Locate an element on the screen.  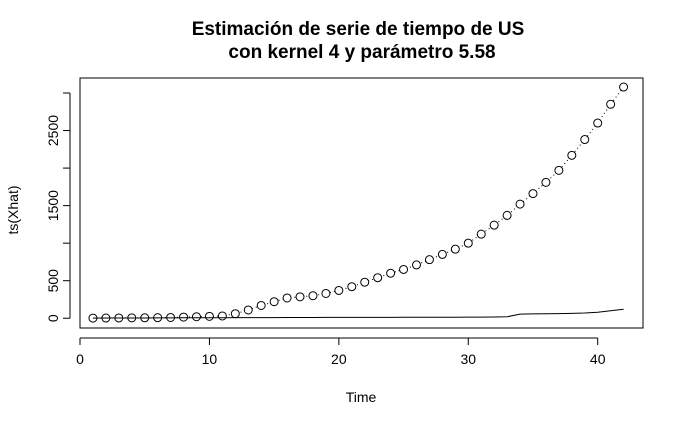
x-tick-label: 20 is located at coordinates (339, 359).